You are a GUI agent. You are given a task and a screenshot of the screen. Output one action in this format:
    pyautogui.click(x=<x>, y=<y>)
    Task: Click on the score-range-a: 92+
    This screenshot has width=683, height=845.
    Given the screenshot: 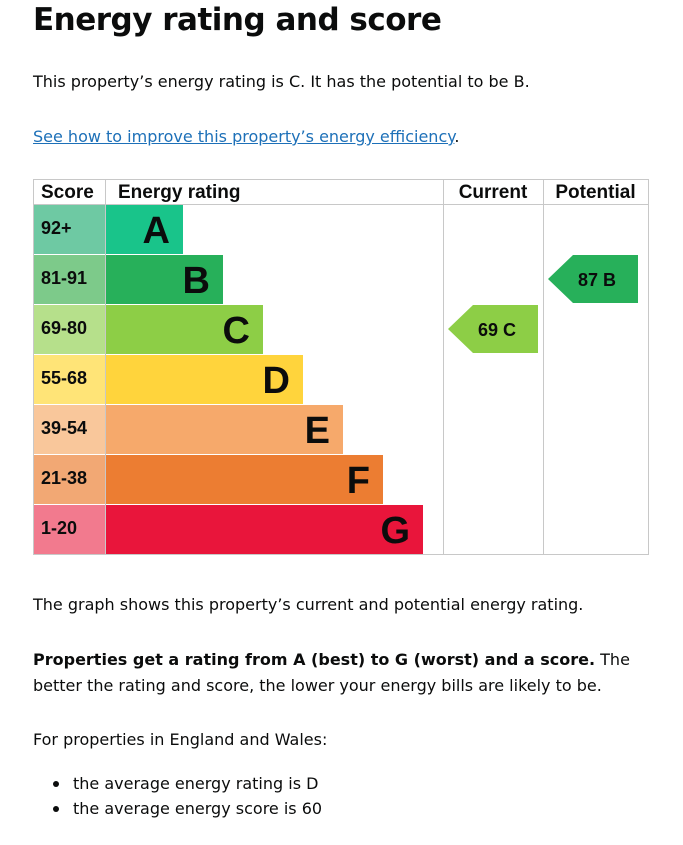 What is the action you would take?
    pyautogui.click(x=56, y=228)
    